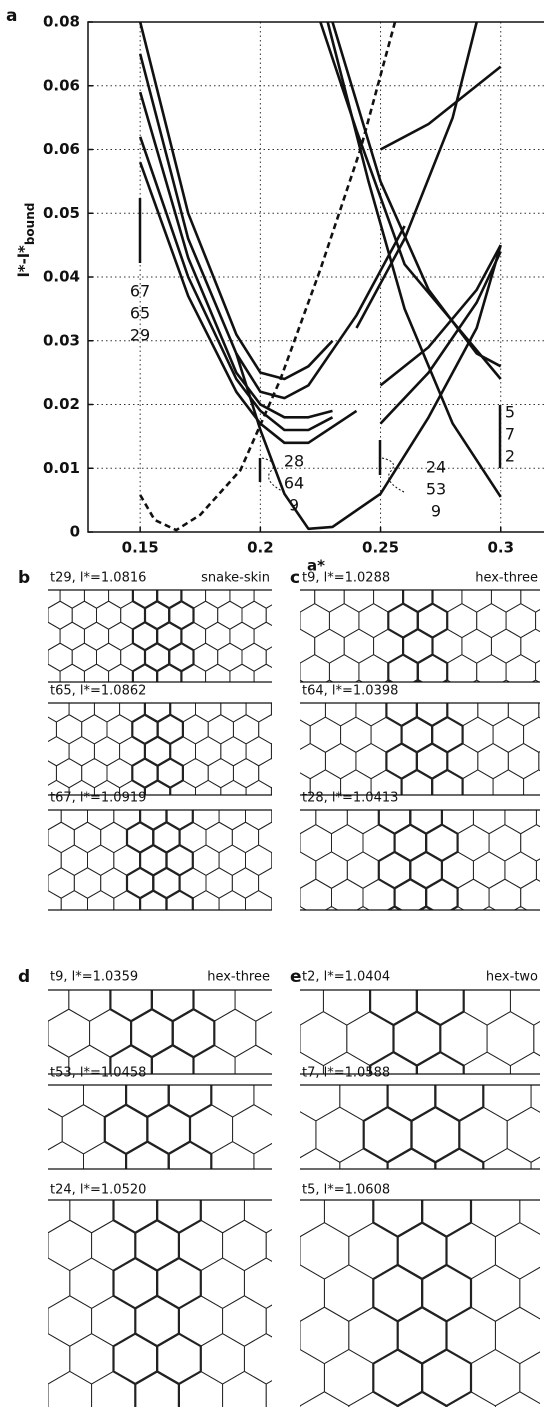  Describe the element at coordinates (24, 578) in the screenshot. I see `panel-label: b` at that location.